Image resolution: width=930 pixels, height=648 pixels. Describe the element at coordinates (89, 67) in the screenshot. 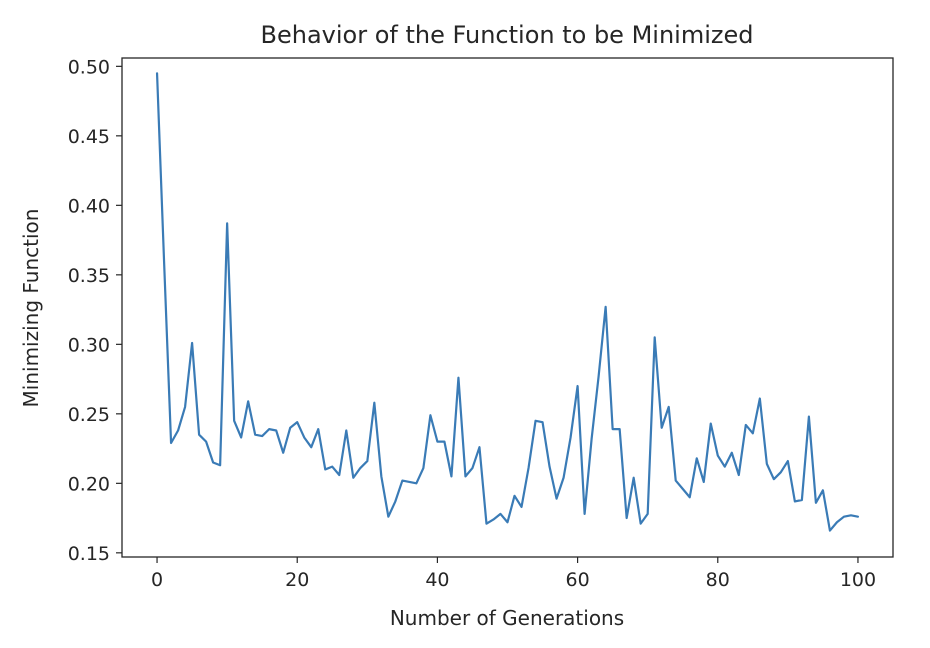

I see `y-tick-label: 0.50` at that location.